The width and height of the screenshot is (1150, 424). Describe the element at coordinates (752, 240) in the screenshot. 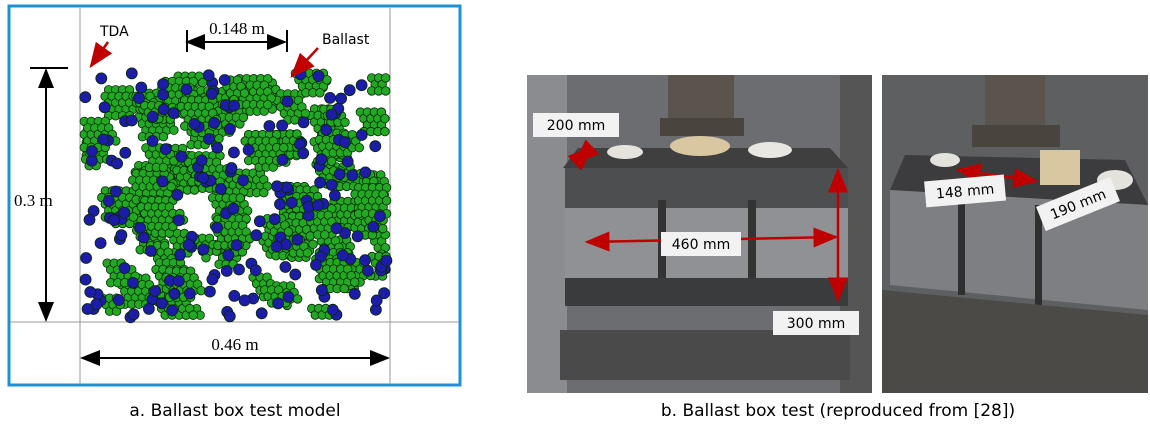

I see `box-rib` at that location.